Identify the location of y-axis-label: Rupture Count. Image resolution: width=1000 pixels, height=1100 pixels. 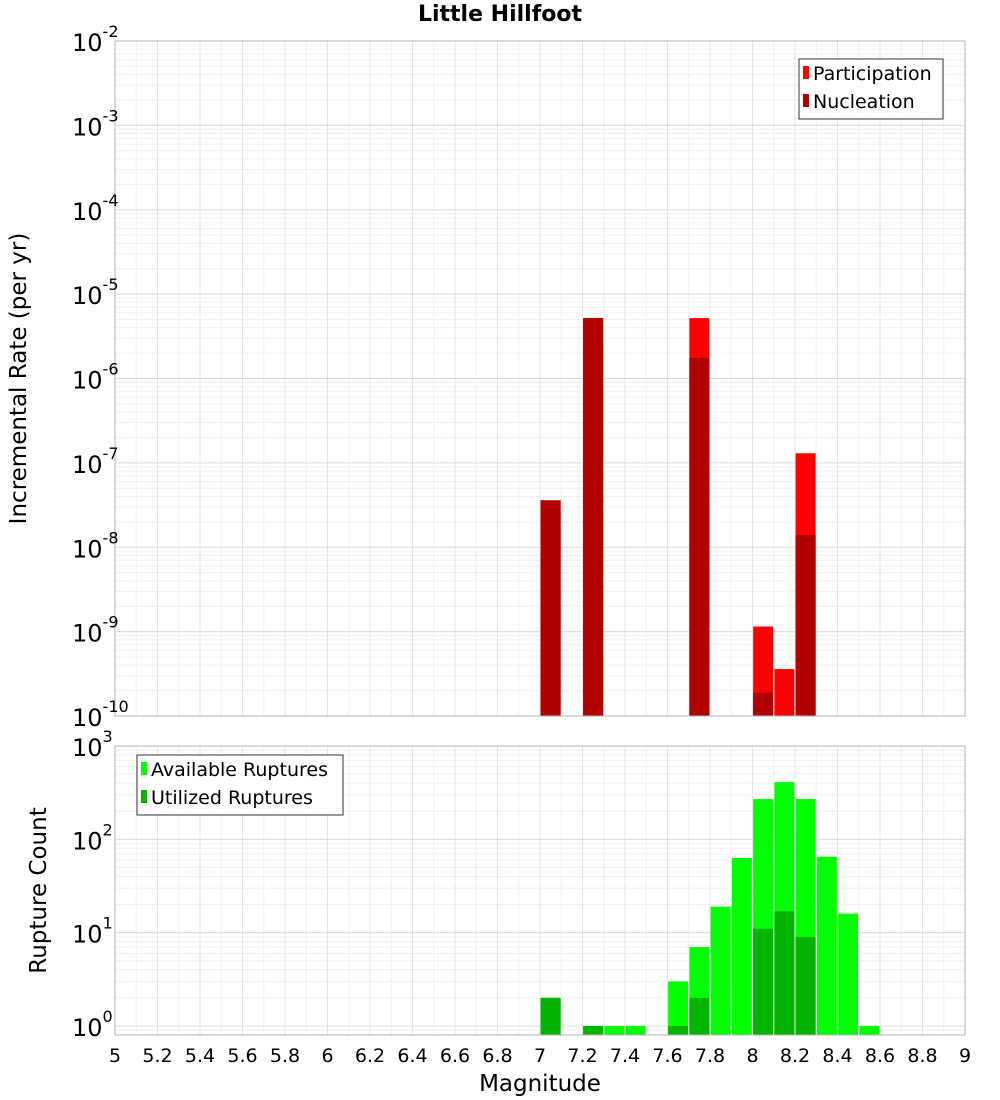
(39, 890).